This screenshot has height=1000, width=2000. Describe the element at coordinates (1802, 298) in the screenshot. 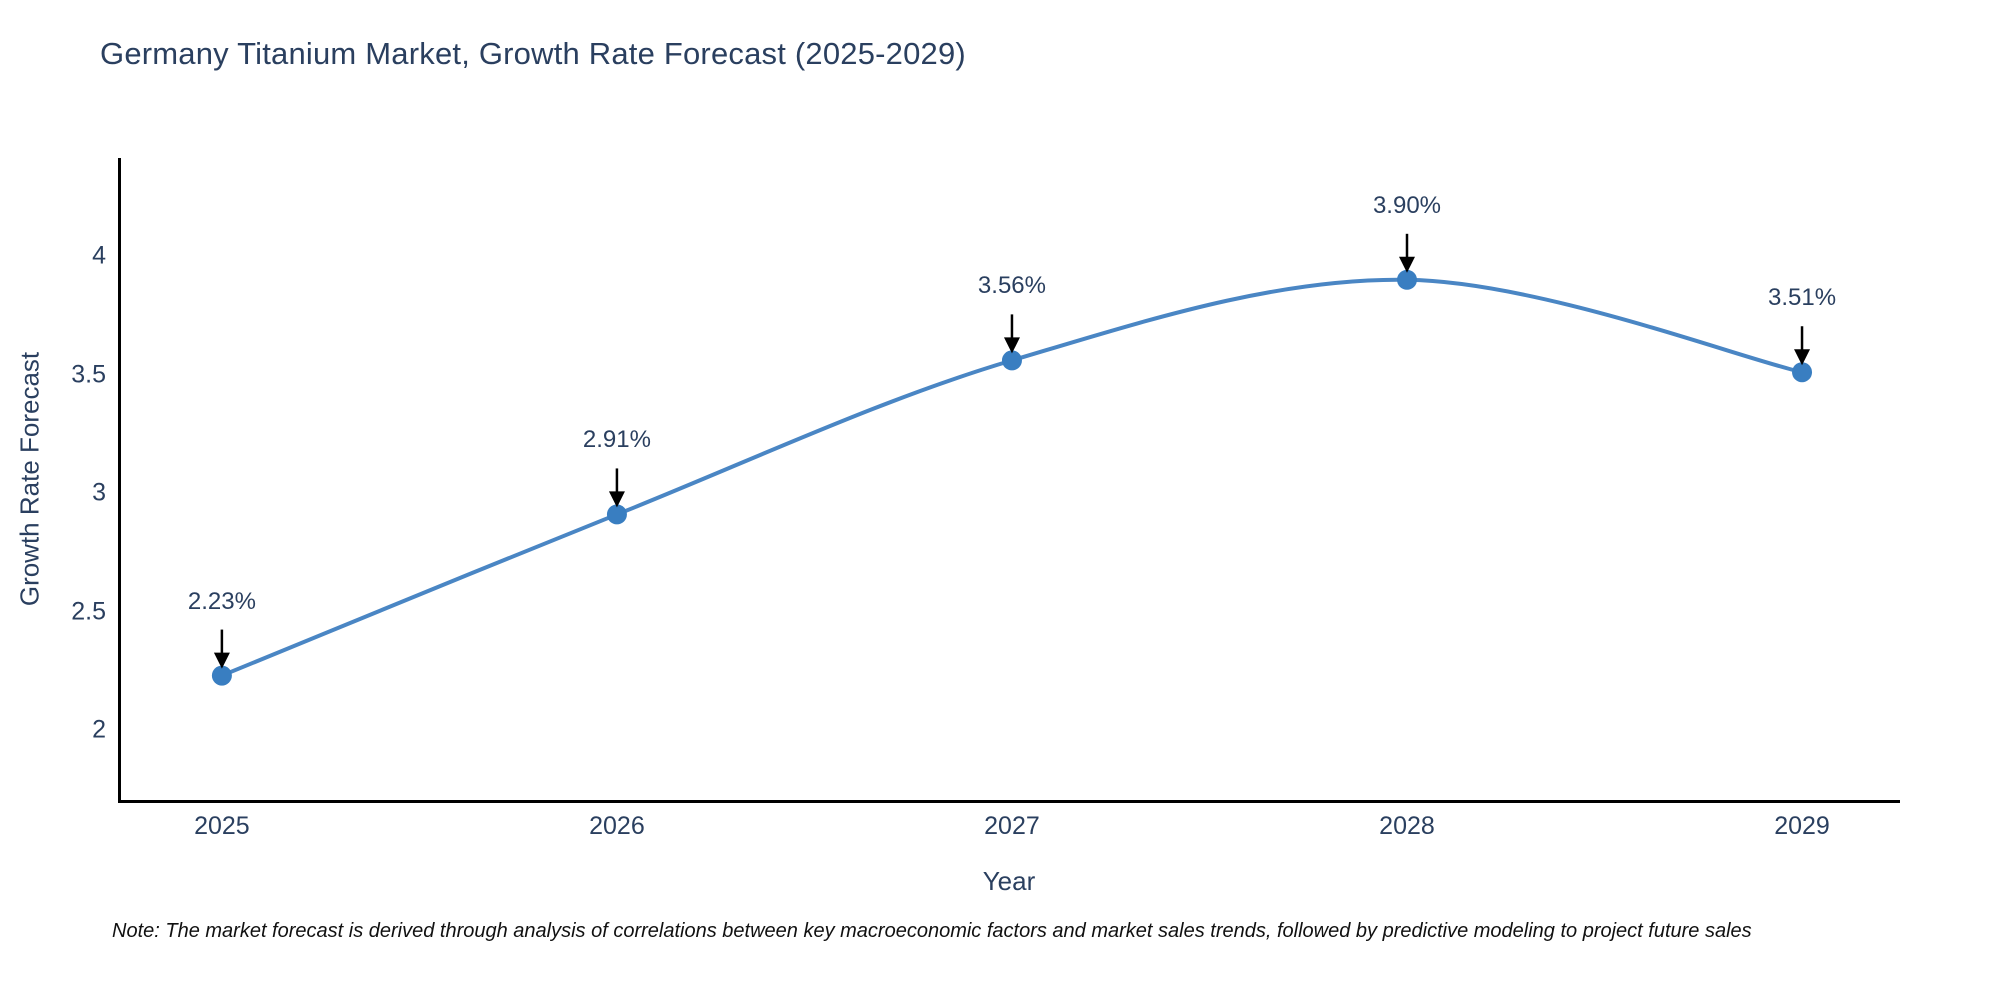

I see `annotation-label: 3.51%` at that location.